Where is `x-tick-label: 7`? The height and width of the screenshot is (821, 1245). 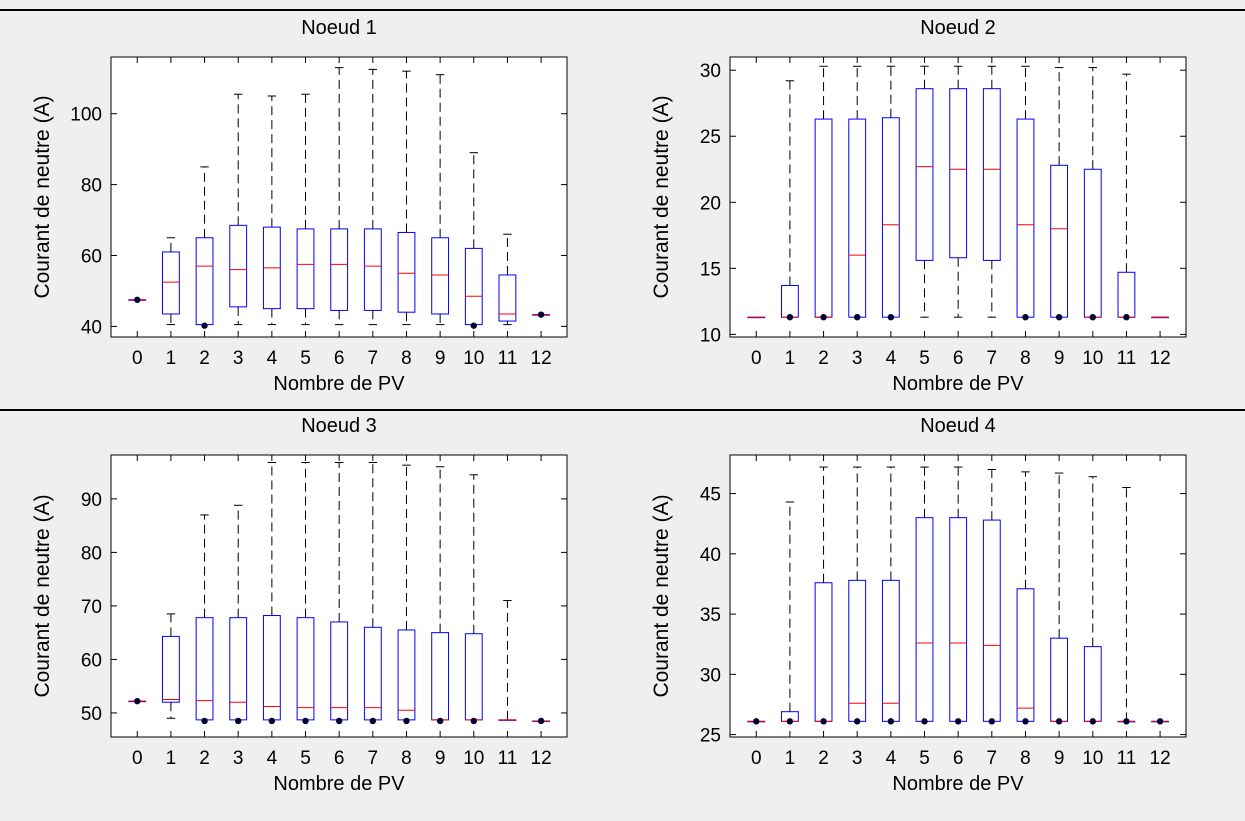 x-tick-label: 7 is located at coordinates (992, 758).